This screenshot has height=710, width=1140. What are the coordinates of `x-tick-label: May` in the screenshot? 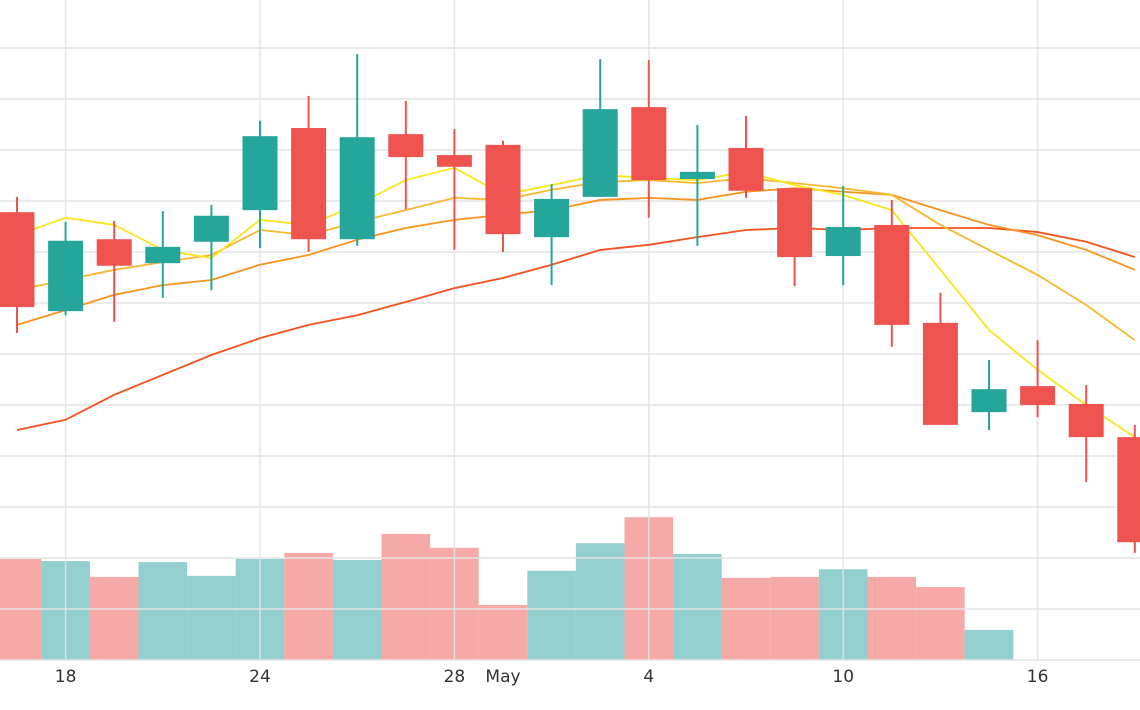 It's located at (502, 677).